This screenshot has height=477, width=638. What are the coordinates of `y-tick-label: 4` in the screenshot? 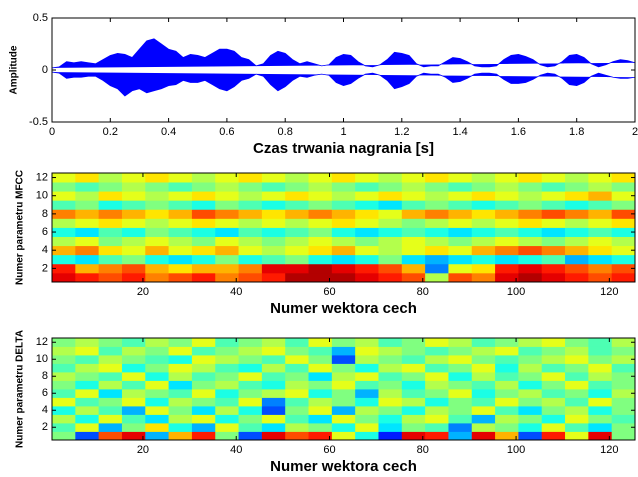 It's located at (45, 250).